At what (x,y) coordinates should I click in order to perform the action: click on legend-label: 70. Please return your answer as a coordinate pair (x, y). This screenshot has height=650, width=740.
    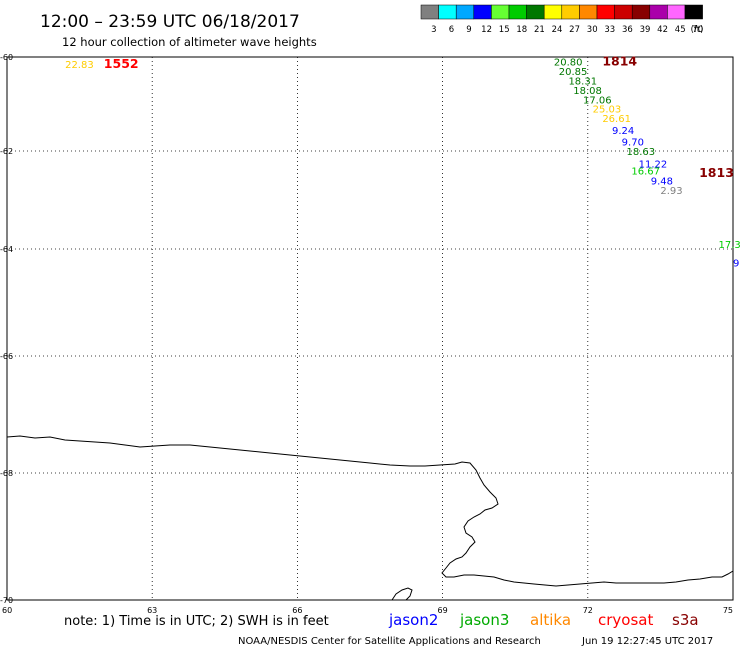
    Looking at the image, I should click on (697, 30).